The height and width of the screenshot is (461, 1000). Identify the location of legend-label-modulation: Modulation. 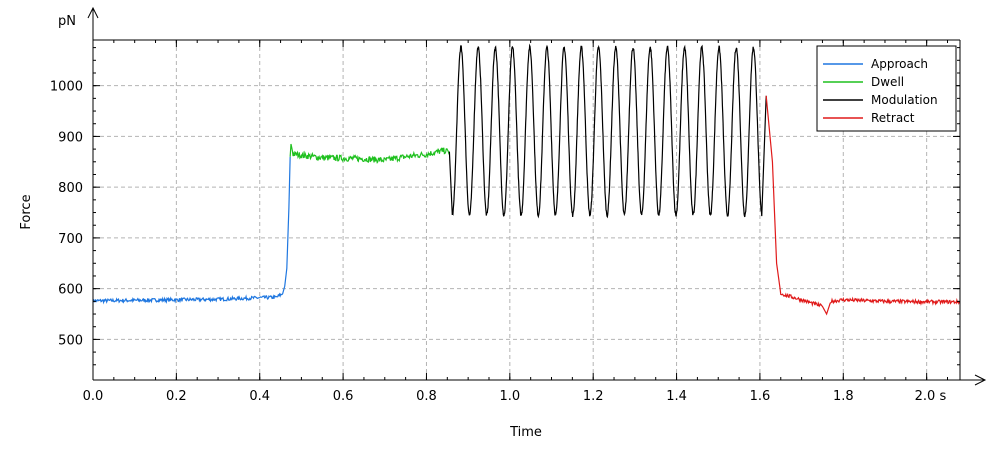
(904, 100).